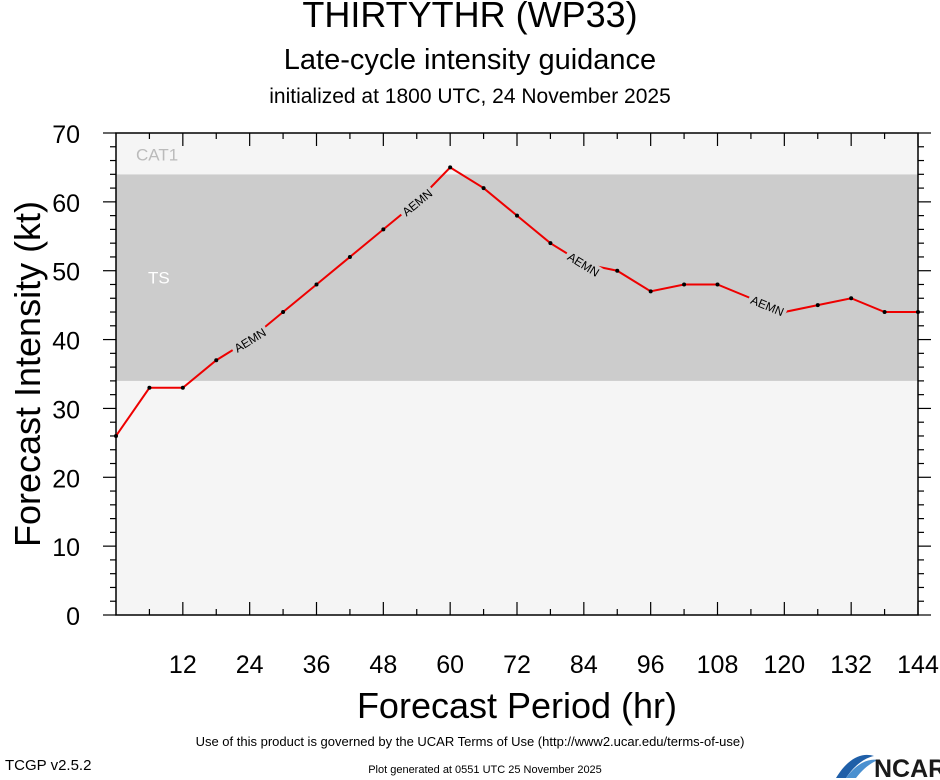 Image resolution: width=940 pixels, height=780 pixels. I want to click on y-tick-label: 10, so click(66, 548).